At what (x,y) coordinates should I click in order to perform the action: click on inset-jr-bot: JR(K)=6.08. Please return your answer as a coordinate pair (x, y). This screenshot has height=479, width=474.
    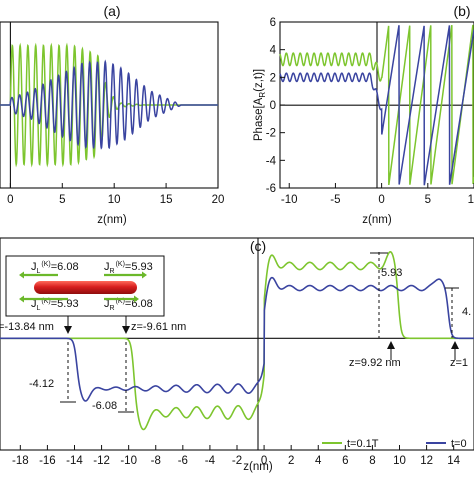
    Looking at the image, I should click on (128, 305).